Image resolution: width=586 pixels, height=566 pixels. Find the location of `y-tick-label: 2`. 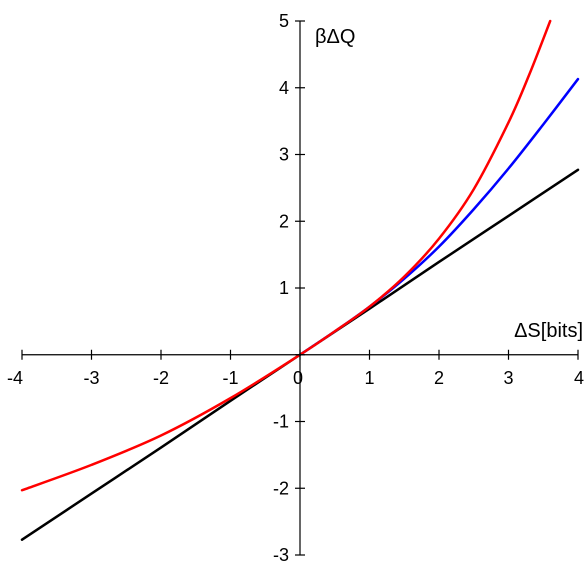

y-tick-label: 2 is located at coordinates (284, 221).